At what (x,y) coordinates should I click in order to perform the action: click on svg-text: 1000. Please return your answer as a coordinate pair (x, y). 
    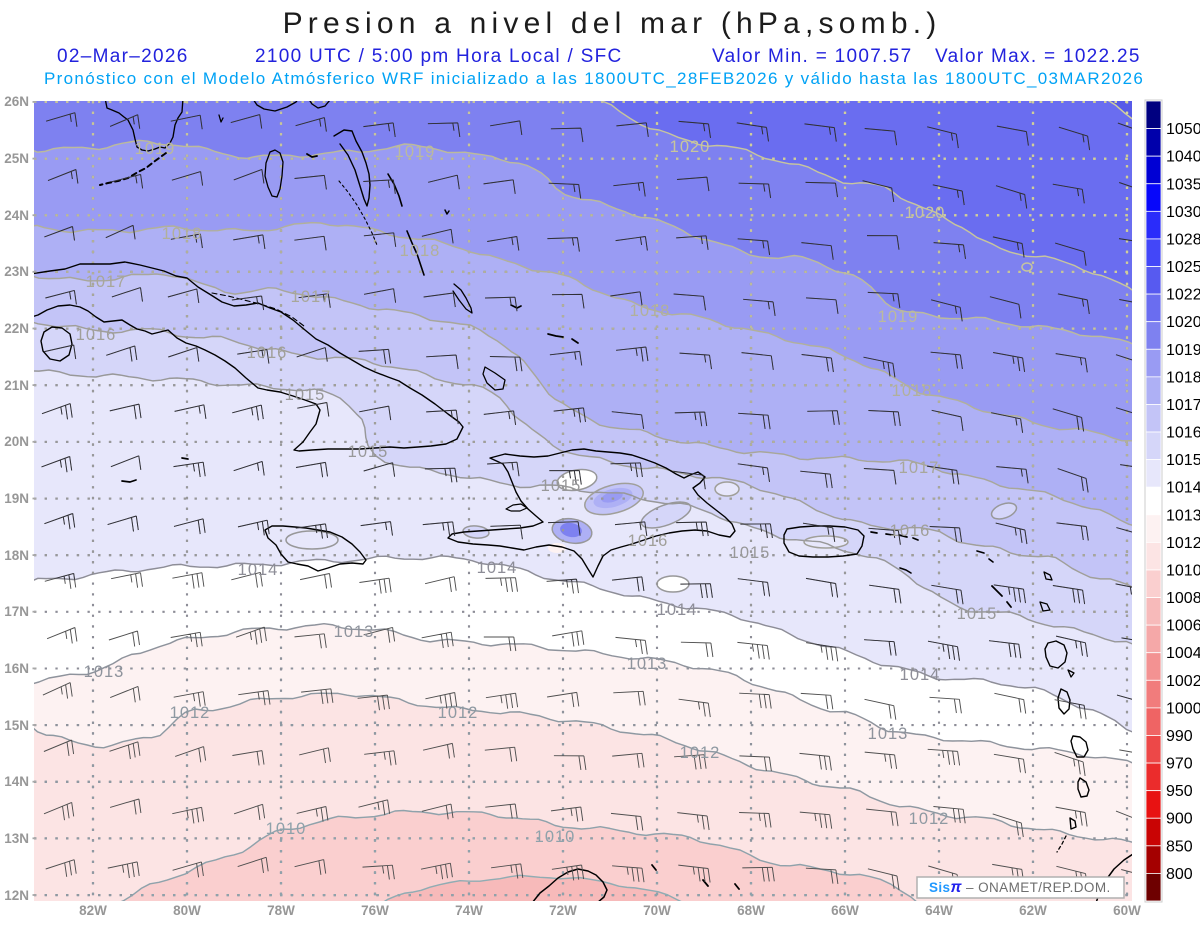
    Looking at the image, I should click on (1183, 708).